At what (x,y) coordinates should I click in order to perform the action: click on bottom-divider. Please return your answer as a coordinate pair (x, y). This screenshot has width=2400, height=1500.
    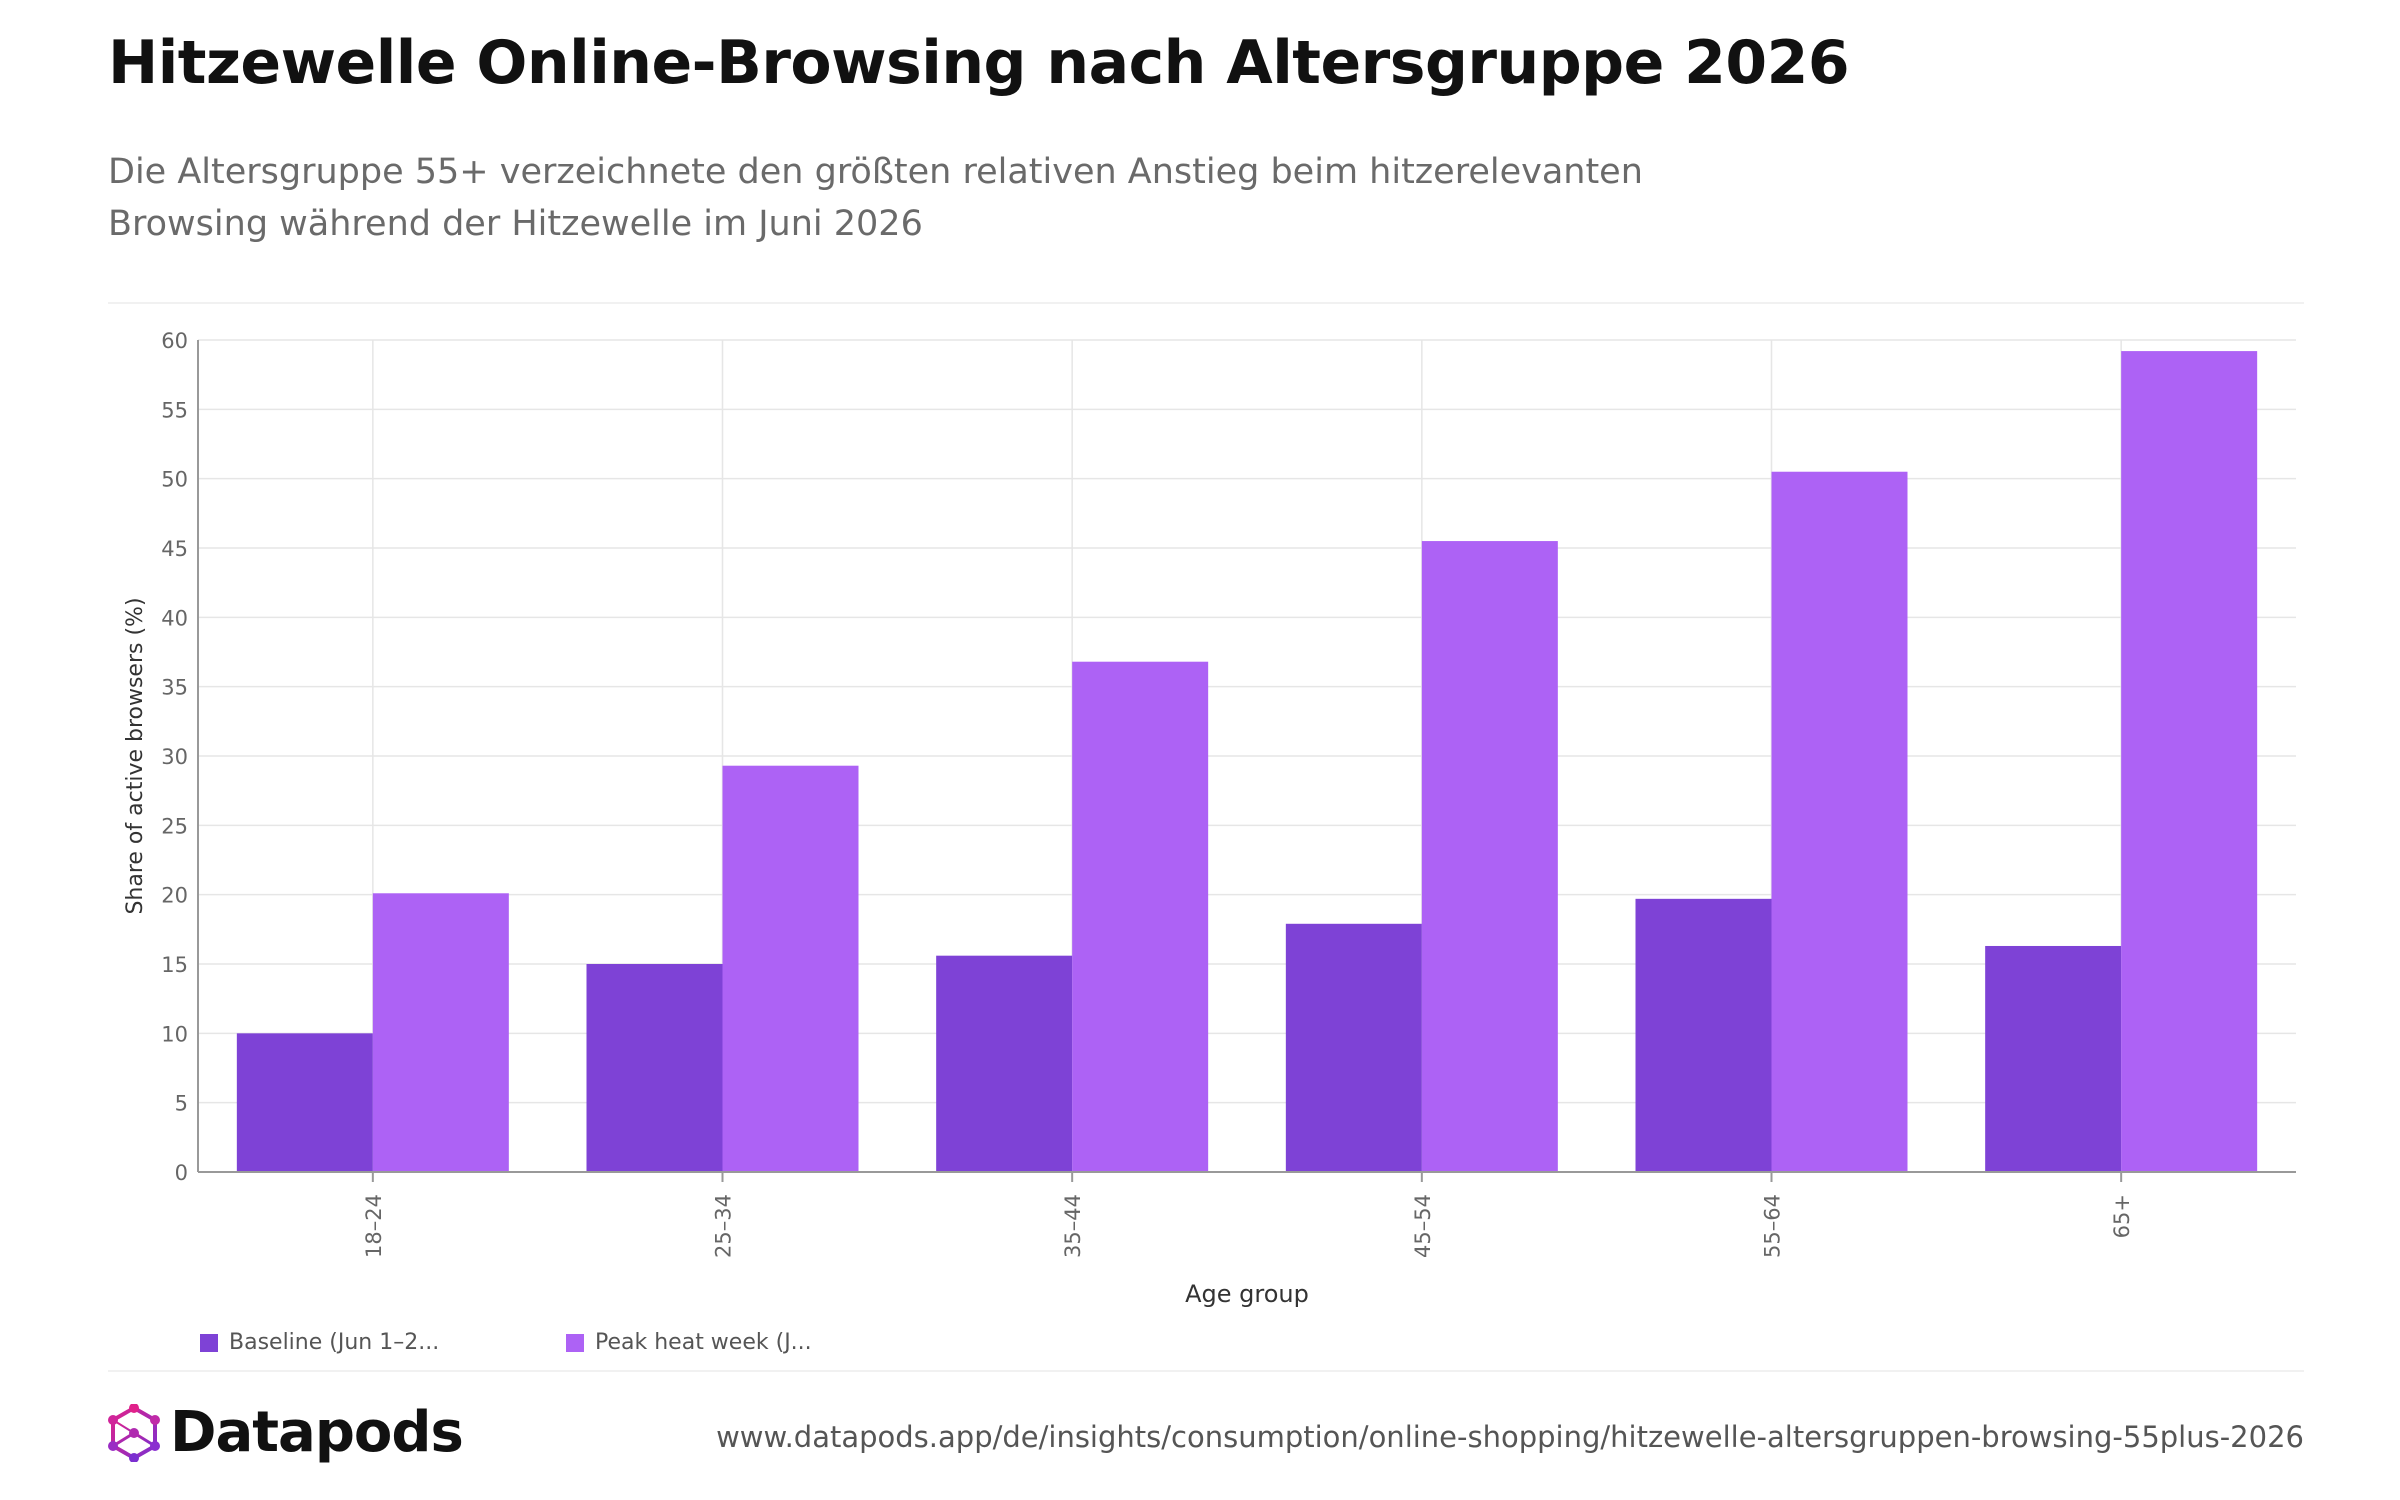
    Looking at the image, I should click on (1206, 1371).